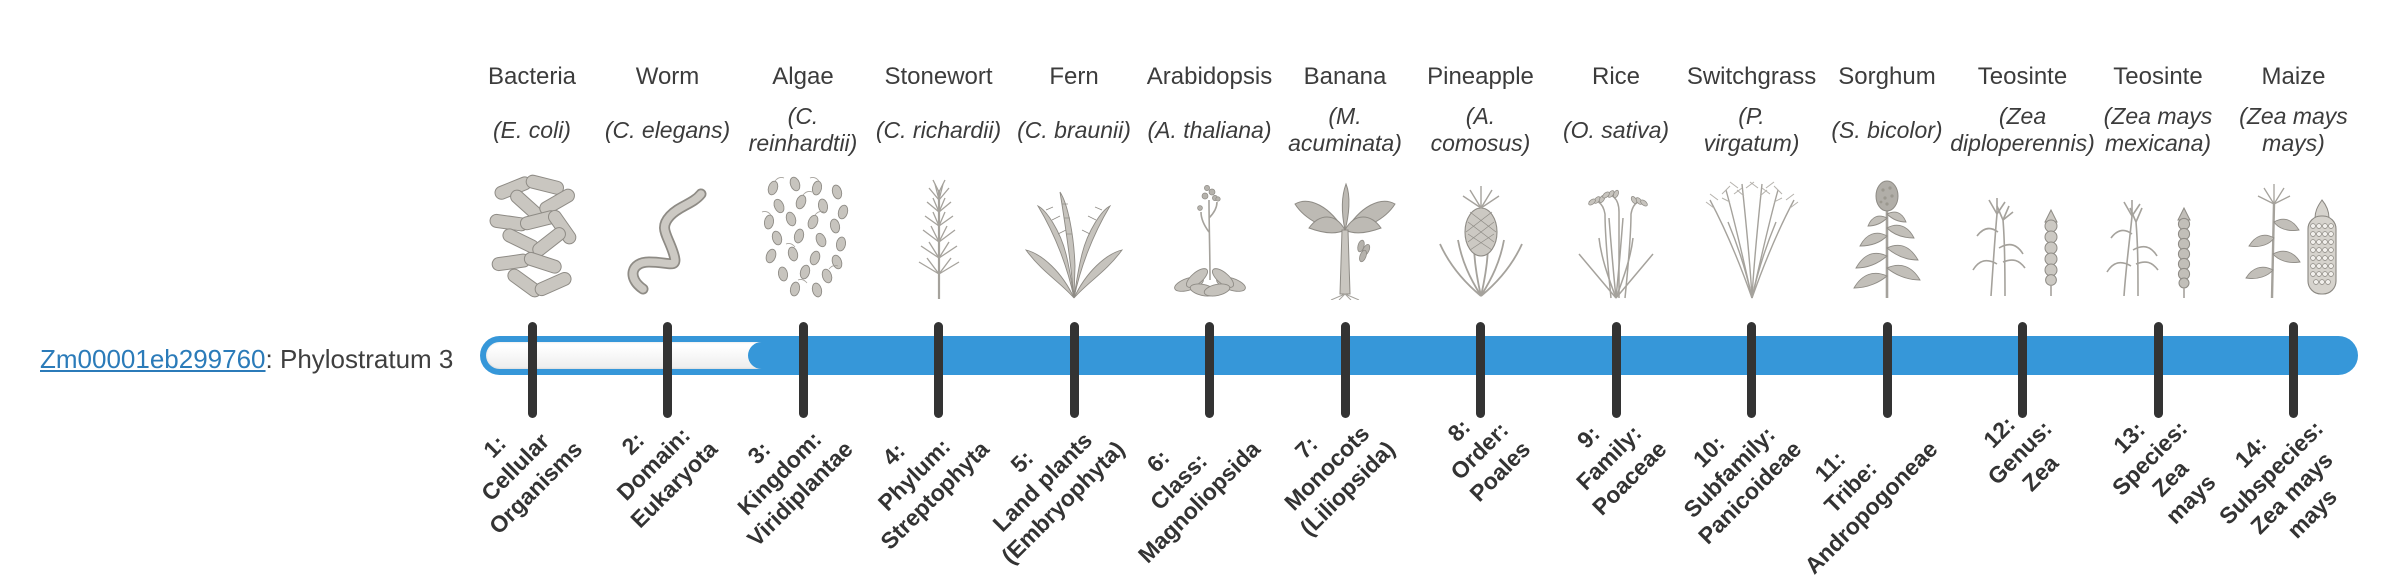 Image resolution: width=2400 pixels, height=580 pixels. I want to click on stratum-column-8: Pineapple (A. comosus) 8: Order: Poales, so click(1481, 290).